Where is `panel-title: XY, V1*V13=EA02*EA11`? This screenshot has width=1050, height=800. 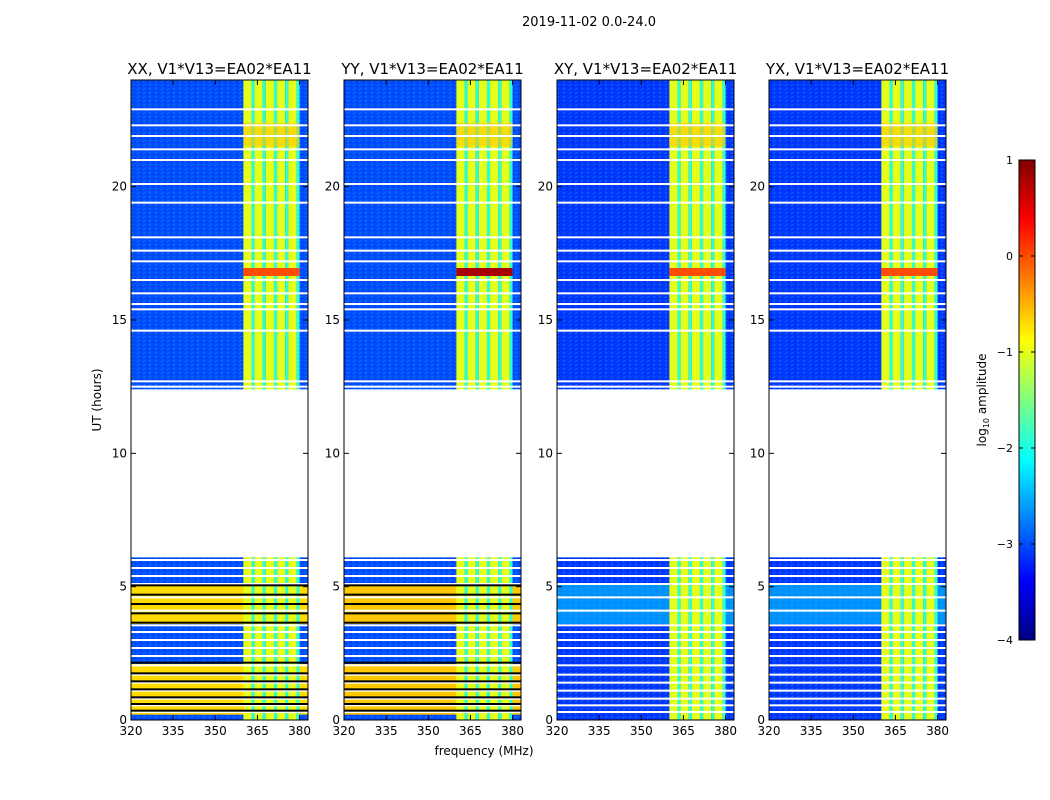
panel-title: XY, V1*V13=EA02*EA11 is located at coordinates (645, 69).